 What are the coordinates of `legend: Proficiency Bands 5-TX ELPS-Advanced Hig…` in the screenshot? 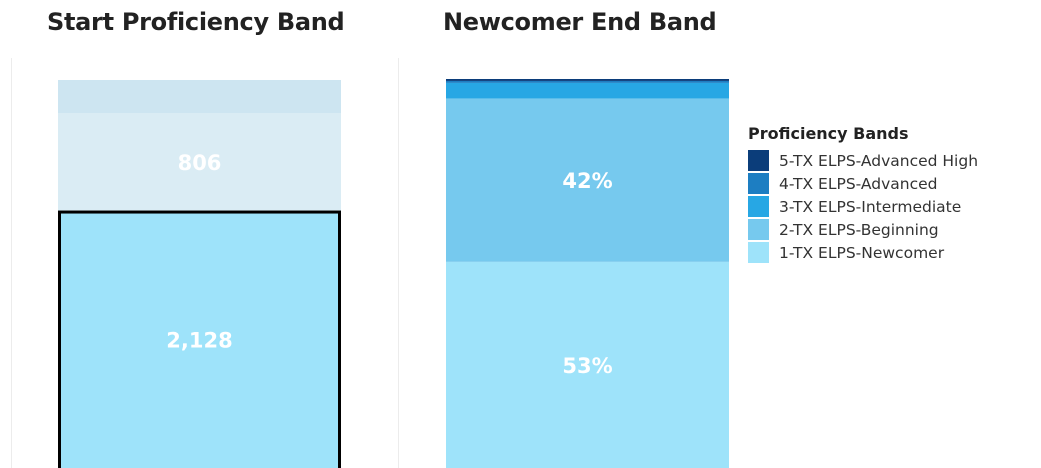 It's located at (863, 194).